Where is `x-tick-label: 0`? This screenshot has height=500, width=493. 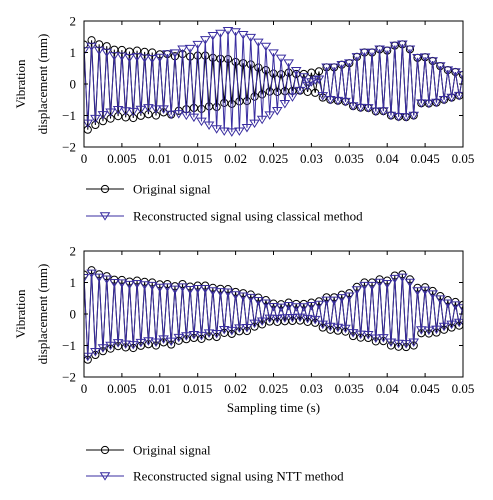 x-tick-label: 0 is located at coordinates (84, 158).